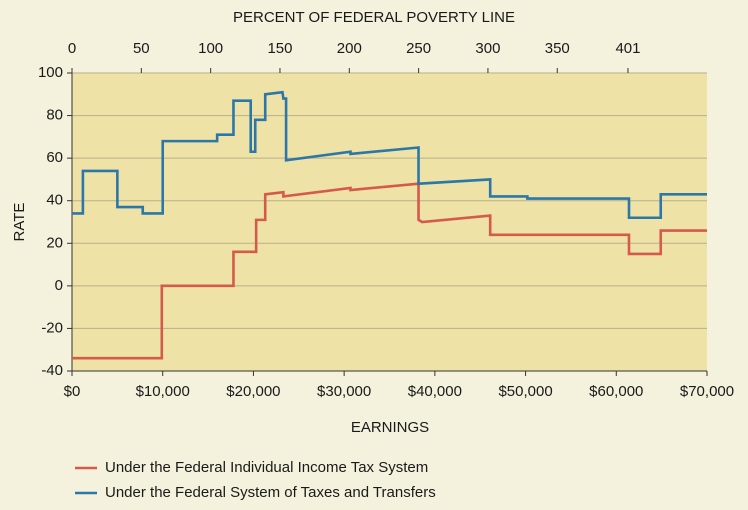 The image size is (748, 510). I want to click on x2-tick-label: 50, so click(141, 48).